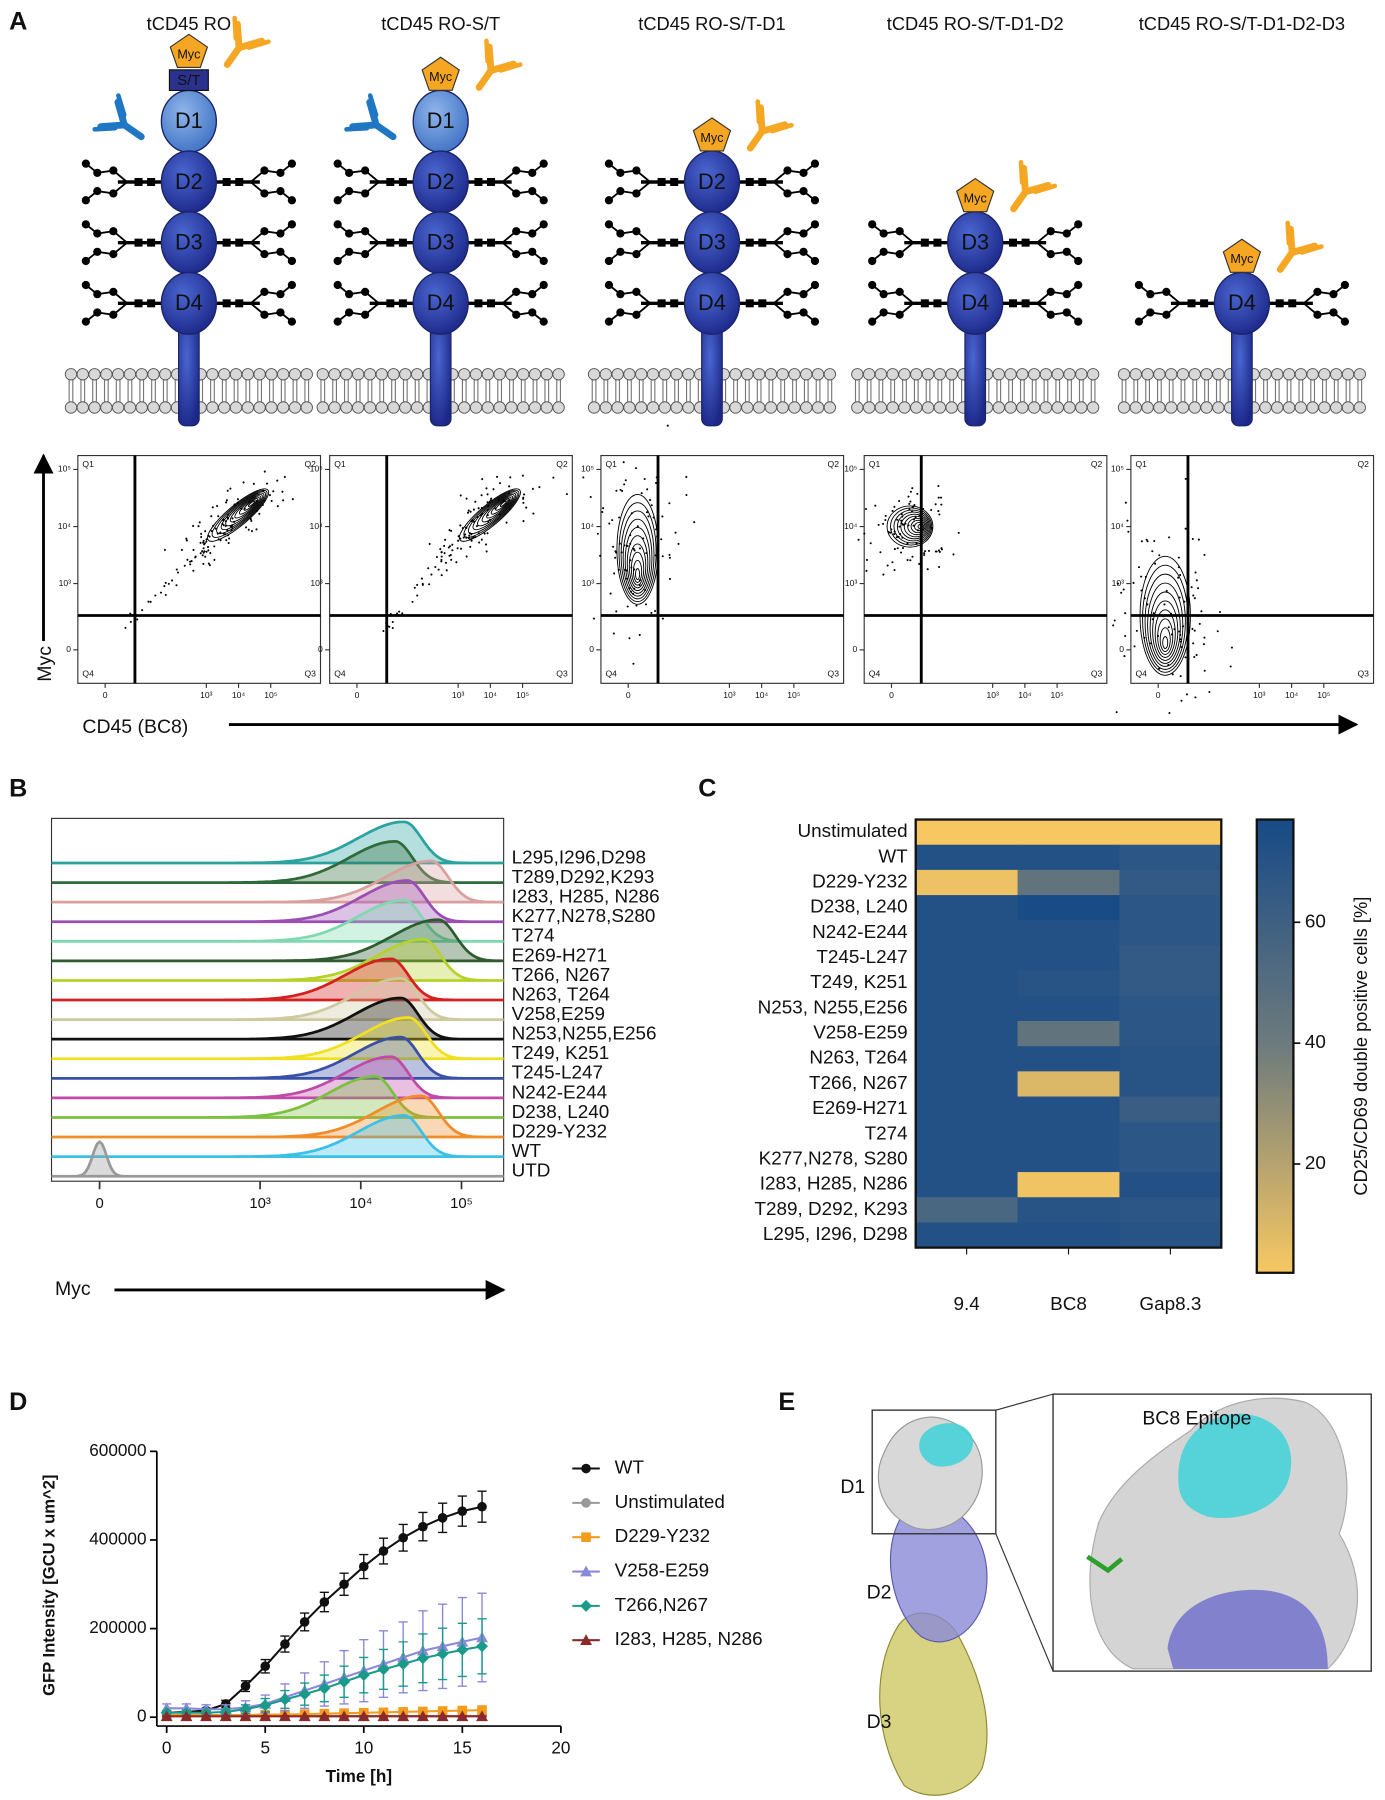 The image size is (1385, 1800). I want to click on antibody-icon, so click(247, 41).